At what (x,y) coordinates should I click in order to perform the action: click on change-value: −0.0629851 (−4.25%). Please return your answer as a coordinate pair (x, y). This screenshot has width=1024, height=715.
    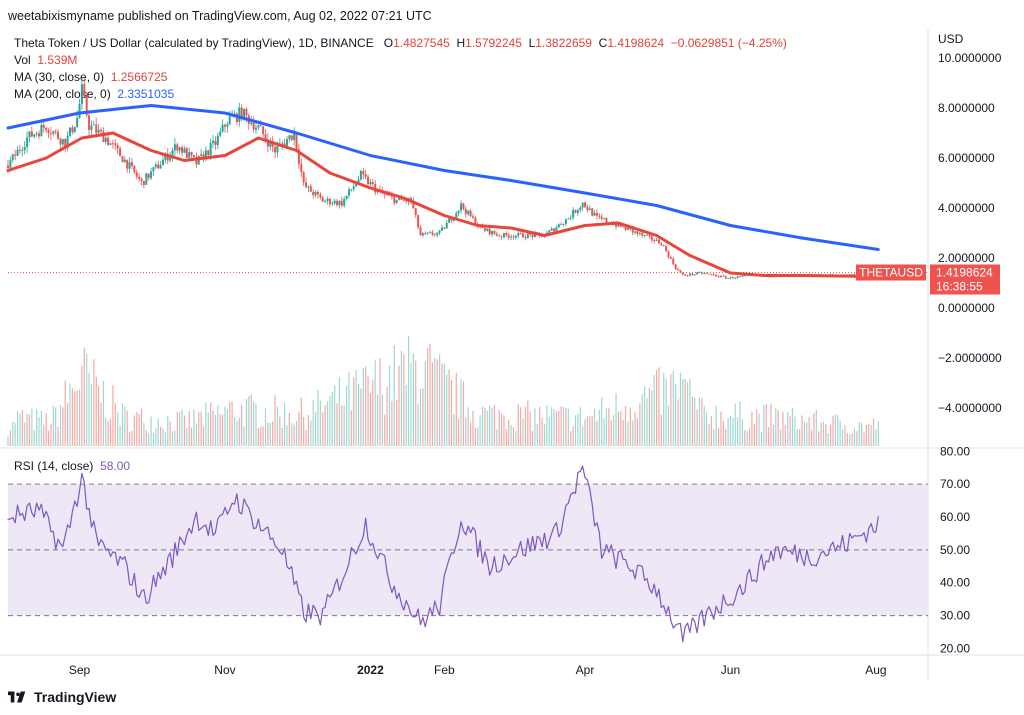
    Looking at the image, I should click on (728, 43).